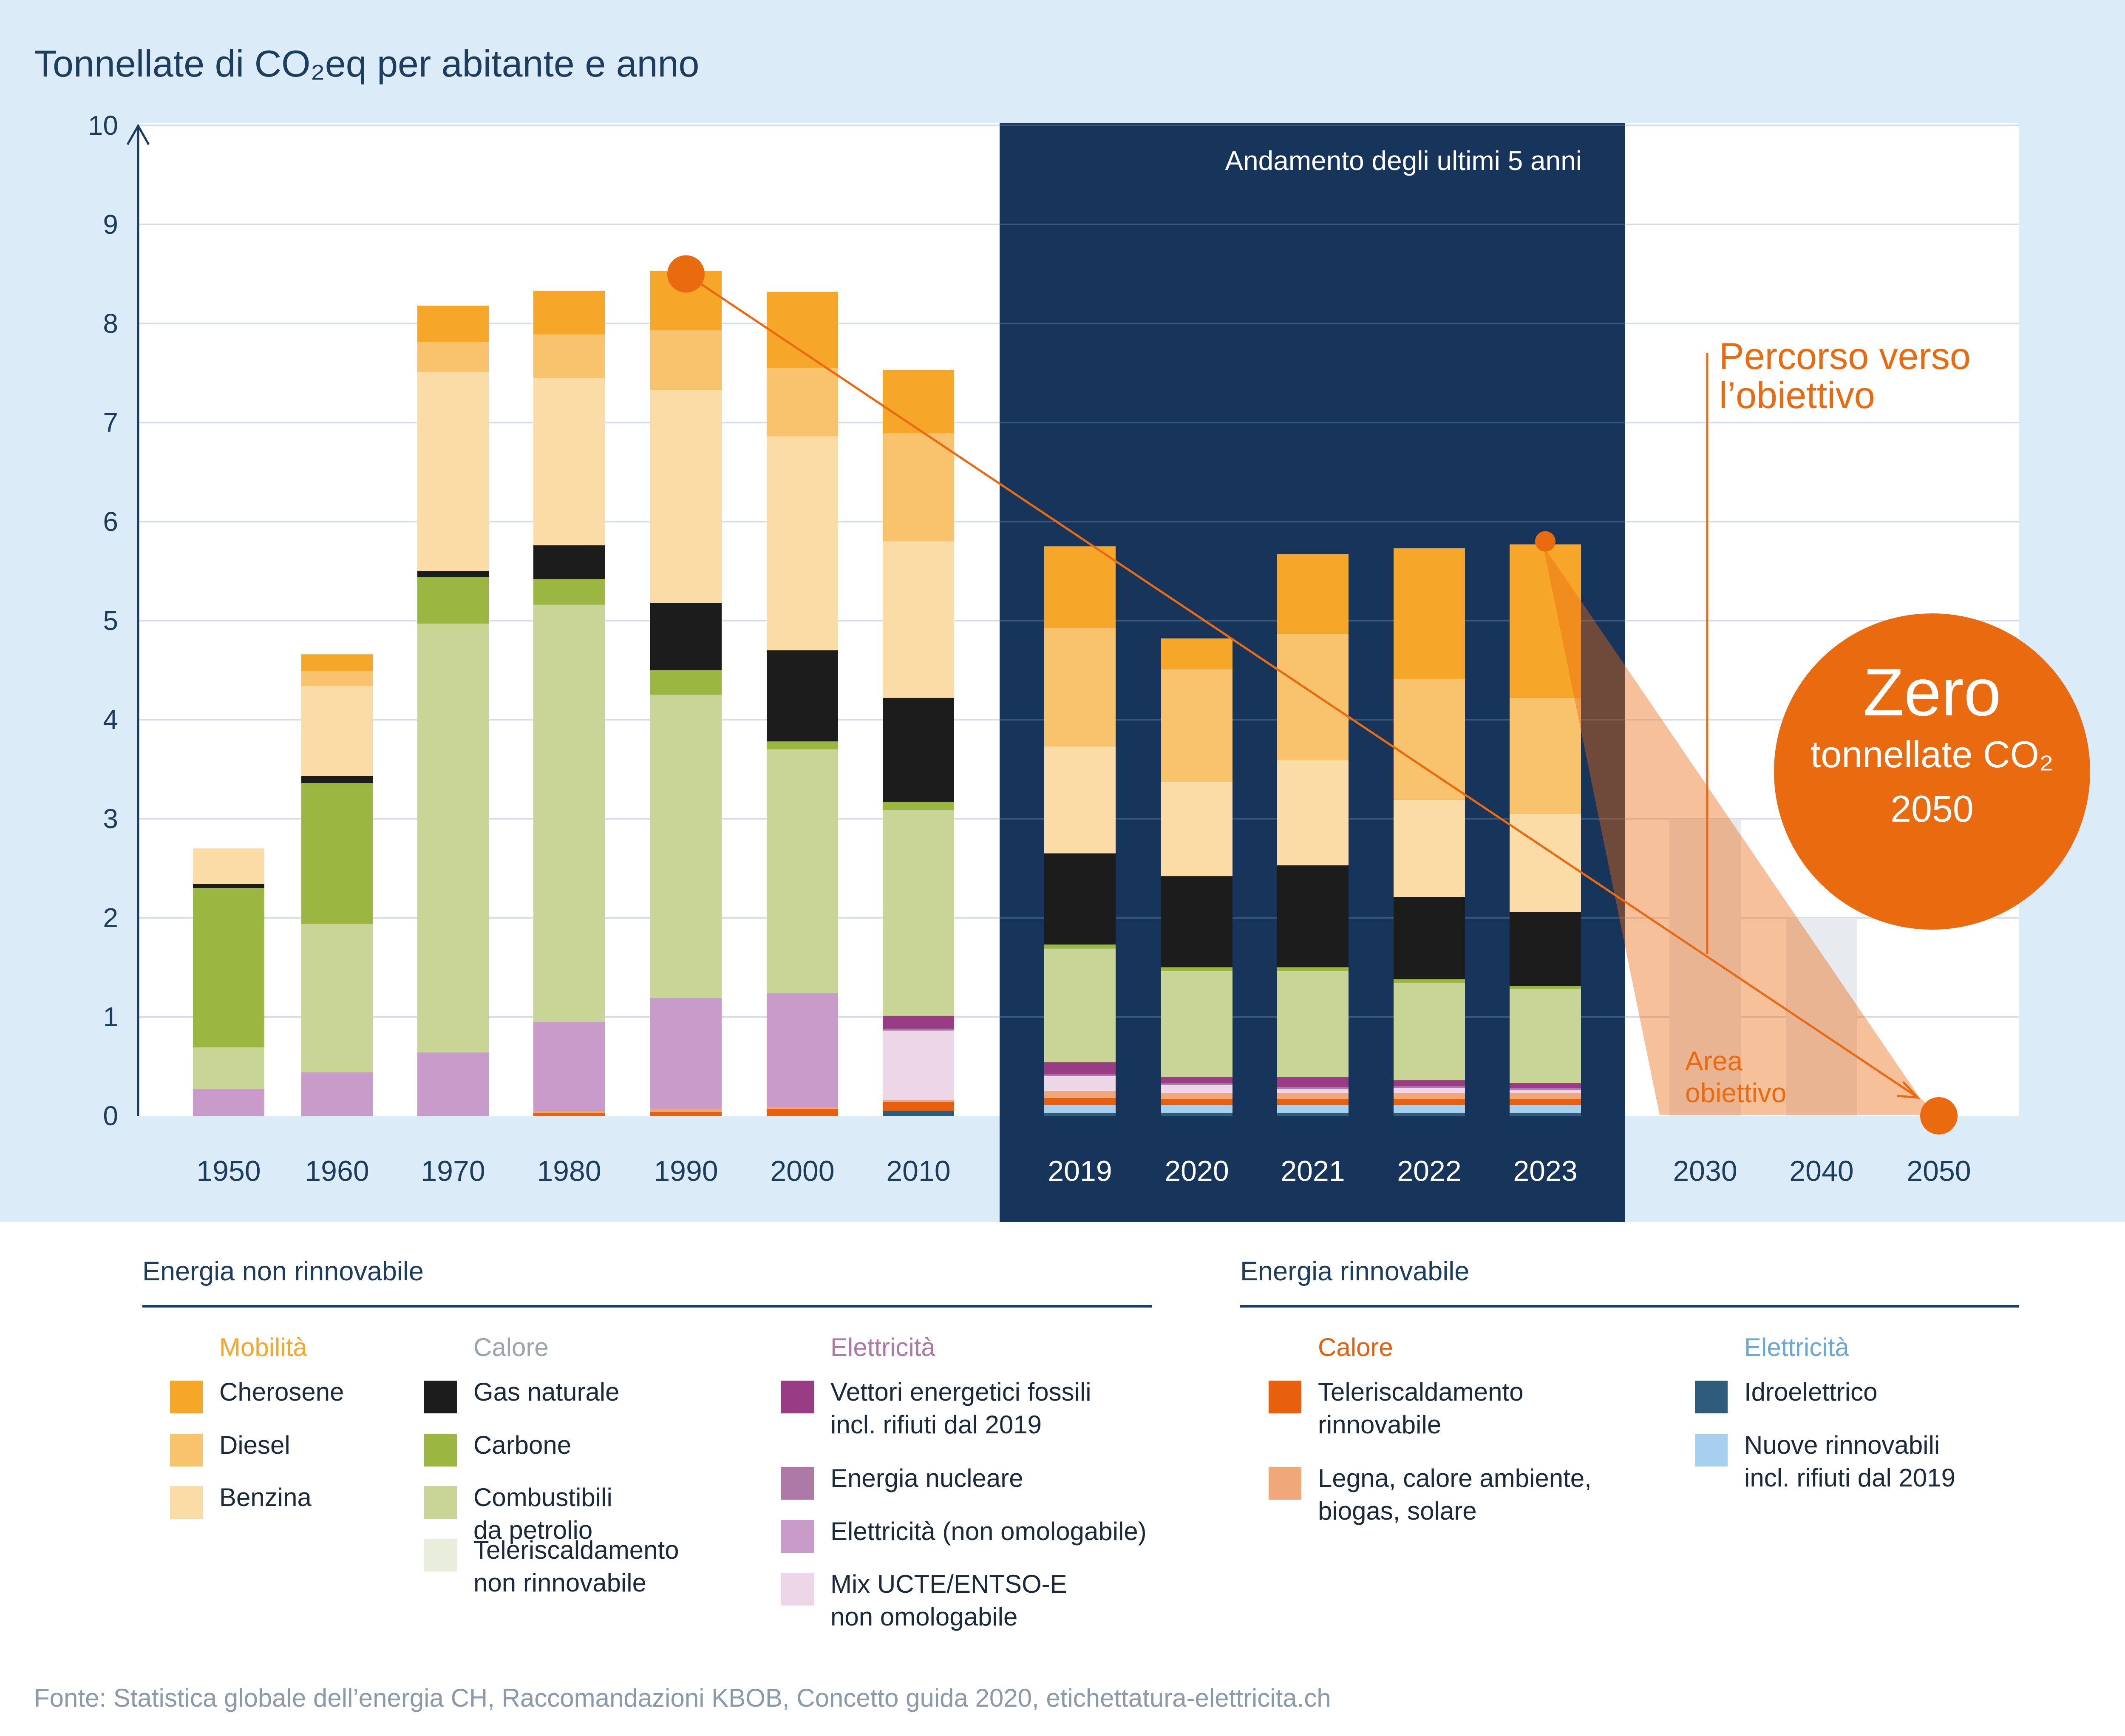 This screenshot has height=1736, width=2125. Describe the element at coordinates (1545, 1171) in the screenshot. I see `x-tick-label: 2023` at that location.